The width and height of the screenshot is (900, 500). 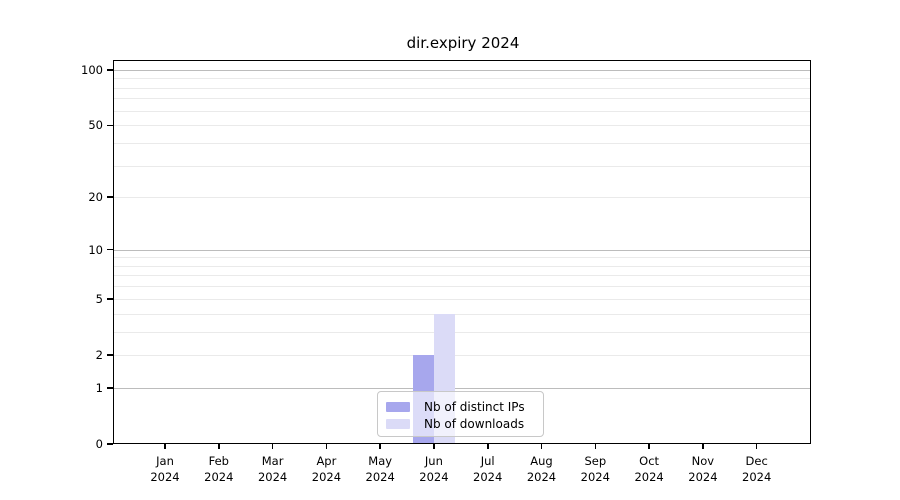 What do you see at coordinates (219, 469) in the screenshot?
I see `x-tick-label-feb: Feb 2024` at bounding box center [219, 469].